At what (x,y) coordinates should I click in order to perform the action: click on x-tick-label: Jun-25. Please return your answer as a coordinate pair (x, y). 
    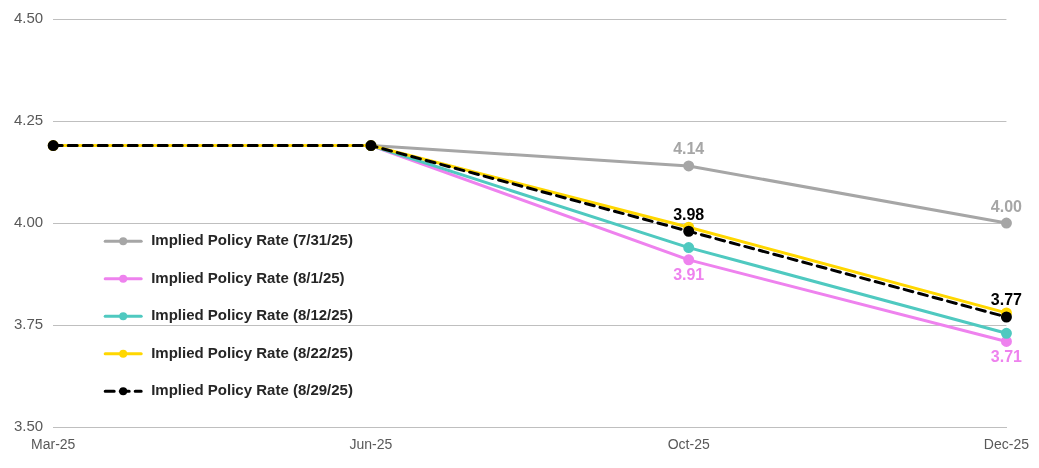
    Looking at the image, I should click on (371, 444).